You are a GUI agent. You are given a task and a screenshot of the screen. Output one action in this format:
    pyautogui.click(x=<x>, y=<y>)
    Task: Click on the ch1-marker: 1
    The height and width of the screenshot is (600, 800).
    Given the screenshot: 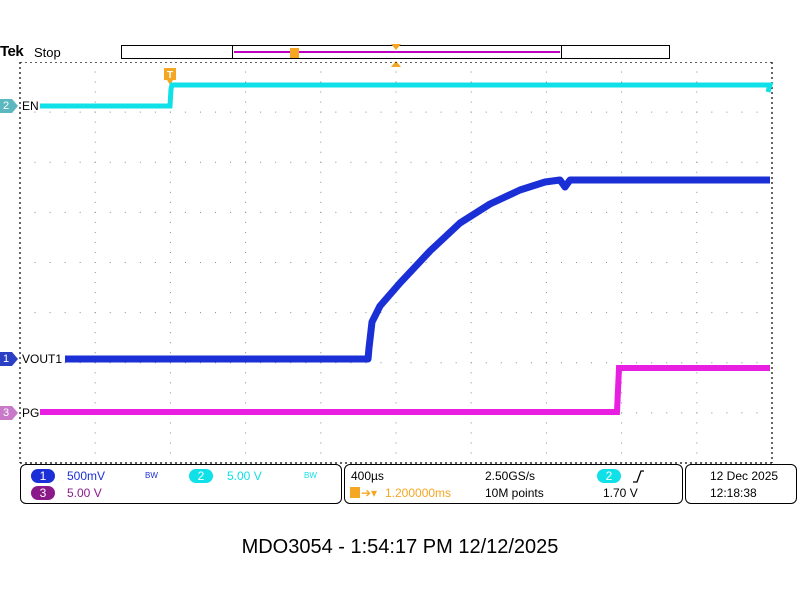 What is the action you would take?
    pyautogui.click(x=10, y=361)
    